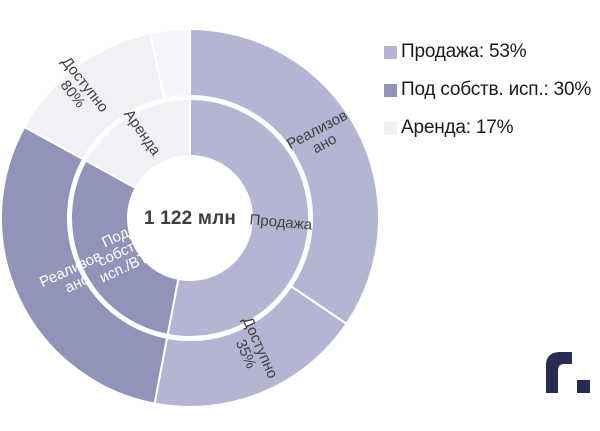 The image size is (600, 431). Describe the element at coordinates (390, 90) in the screenshot. I see `legend-swatch-pod-sobstv` at that location.